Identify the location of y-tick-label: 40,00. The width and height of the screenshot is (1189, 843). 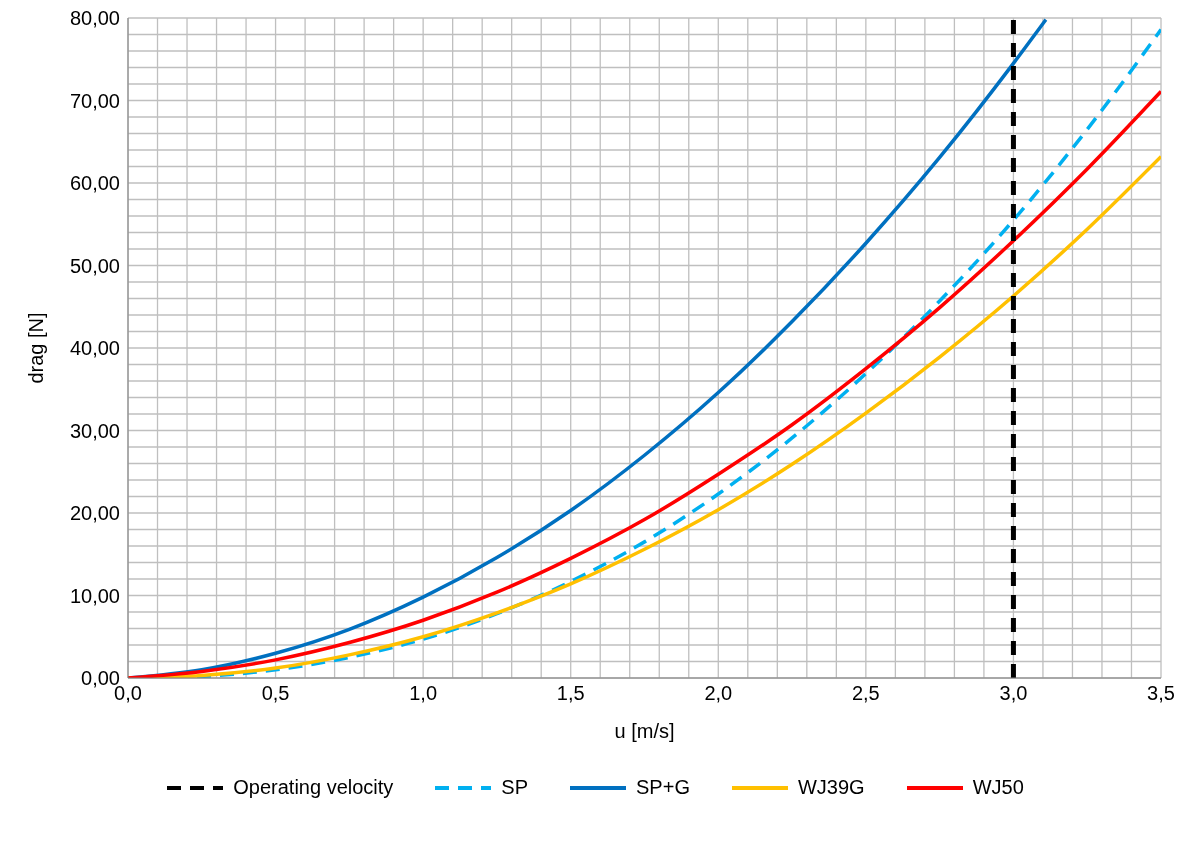
(94, 348).